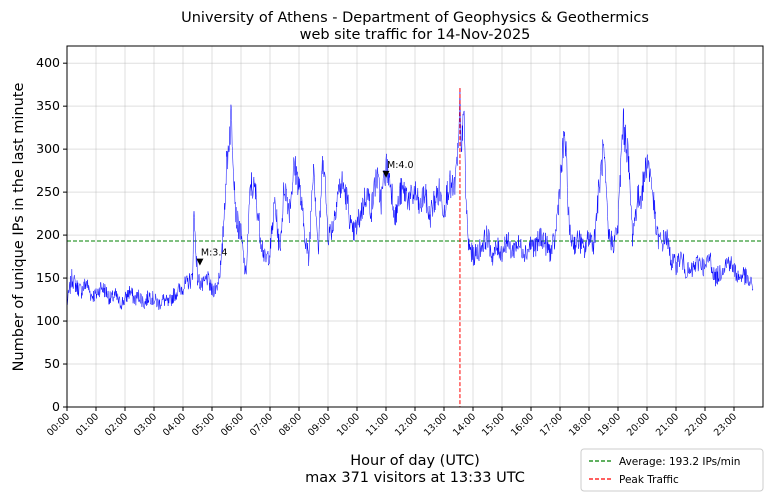 The height and width of the screenshot is (501, 772). What do you see at coordinates (415, 35) in the screenshot?
I see `chart-title-line2: web site traffic for 14-Nov-2025` at bounding box center [415, 35].